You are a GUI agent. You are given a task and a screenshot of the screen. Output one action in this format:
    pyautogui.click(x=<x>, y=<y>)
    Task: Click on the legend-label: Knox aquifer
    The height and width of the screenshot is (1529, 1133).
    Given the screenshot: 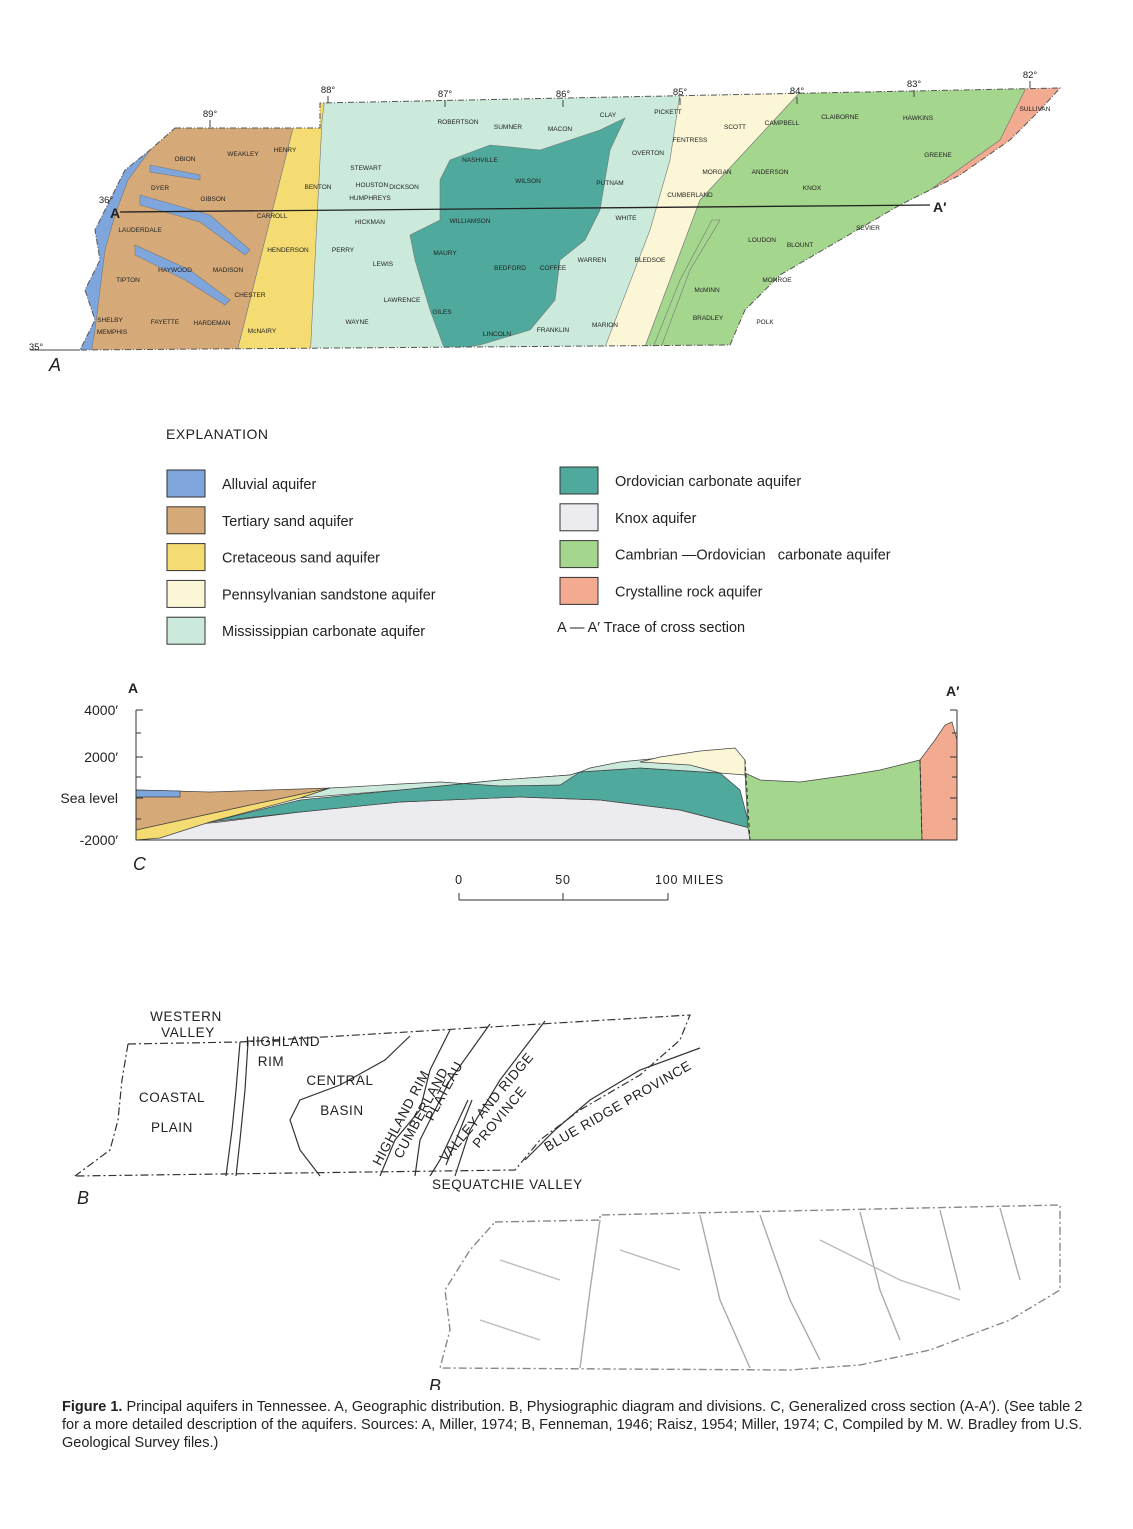 What is the action you would take?
    pyautogui.click(x=656, y=519)
    